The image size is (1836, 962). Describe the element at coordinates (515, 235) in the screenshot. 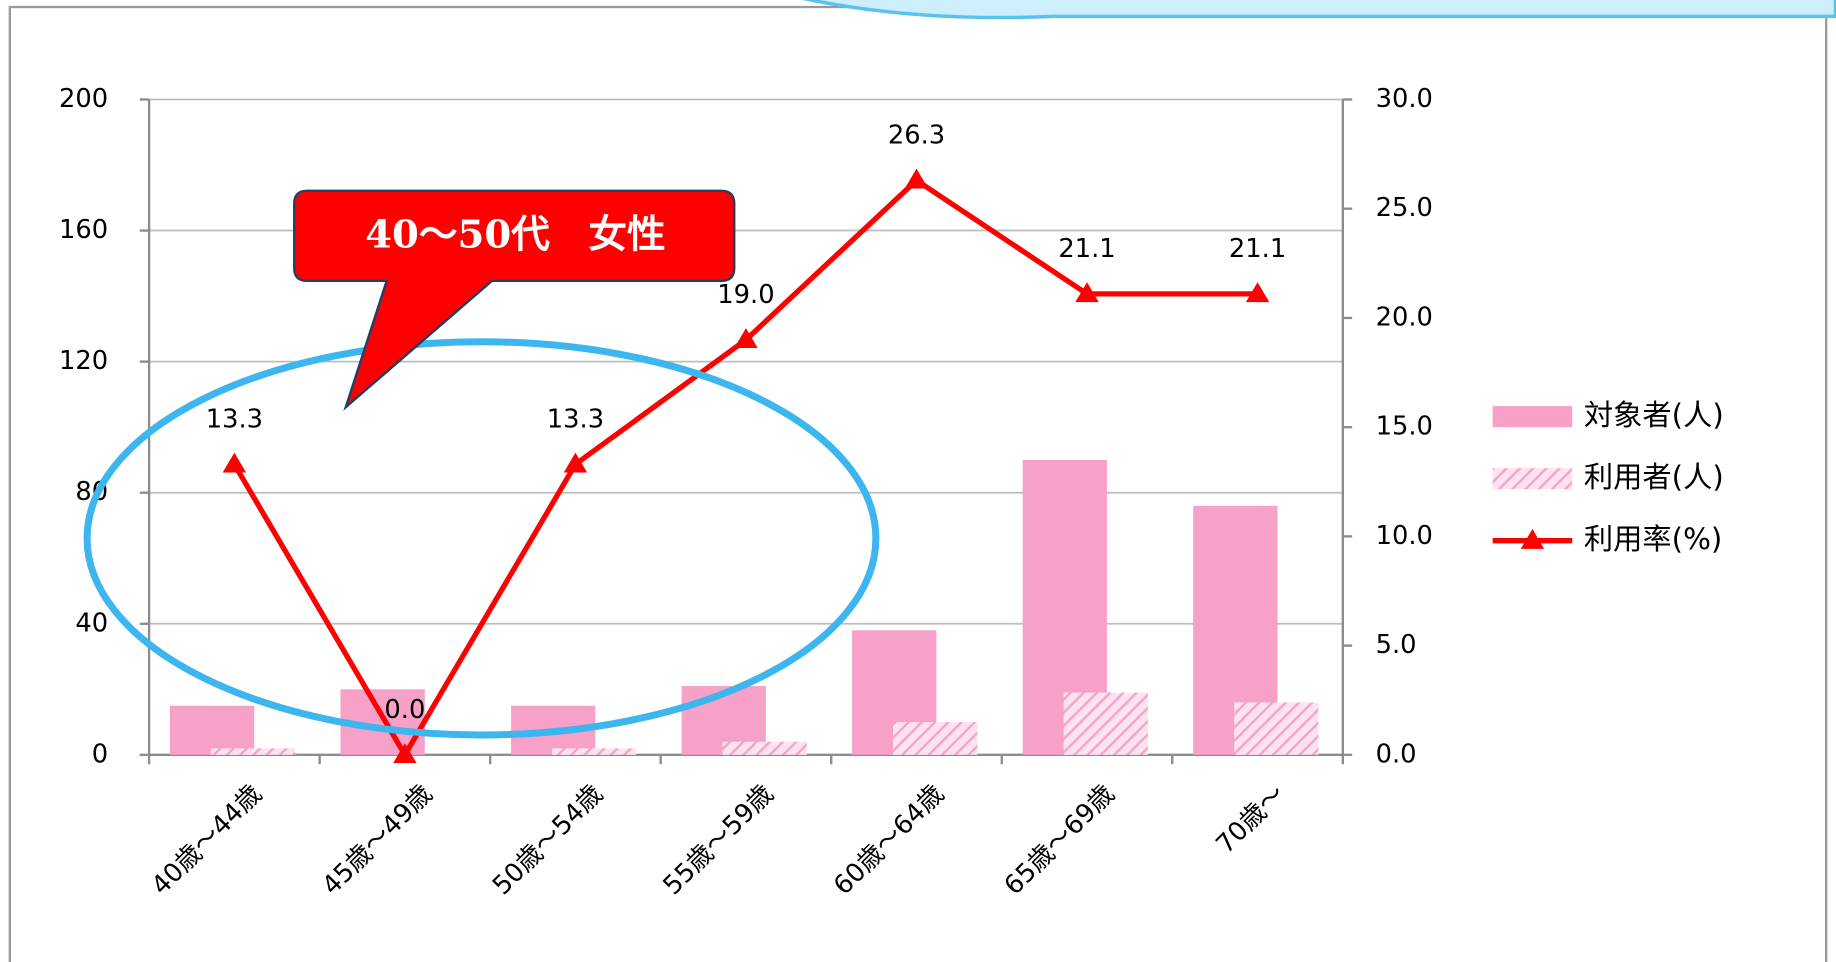

I see `callout-text: 40～50代 女性` at that location.